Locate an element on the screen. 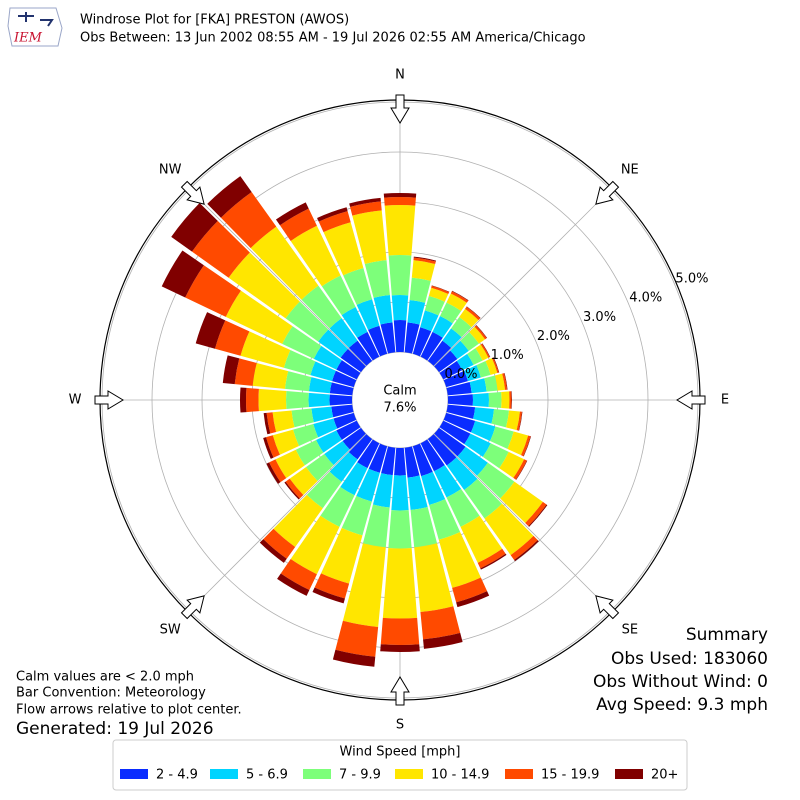  direction-label: W is located at coordinates (75, 400).